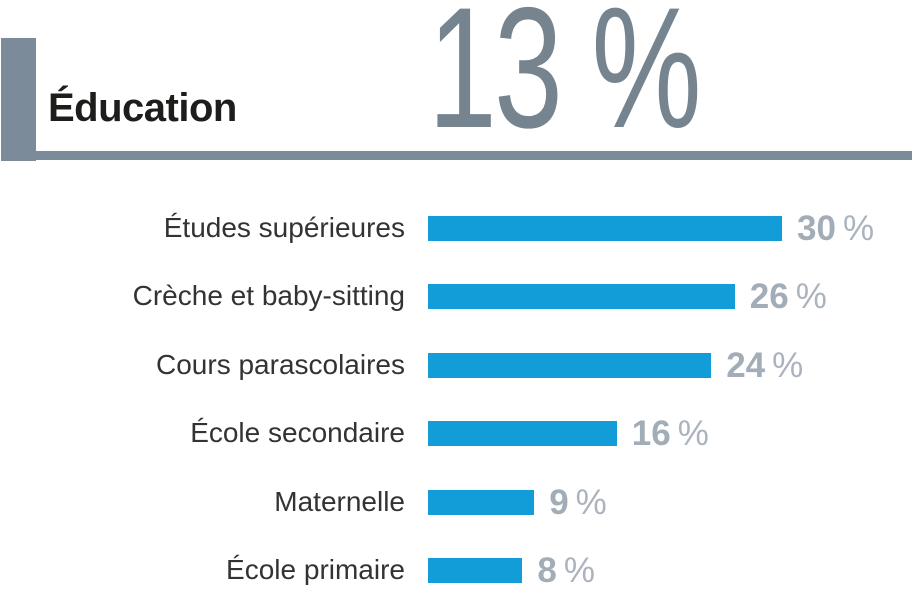 The height and width of the screenshot is (590, 912). What do you see at coordinates (18, 99) in the screenshot?
I see `header-accent-vertical-bar` at bounding box center [18, 99].